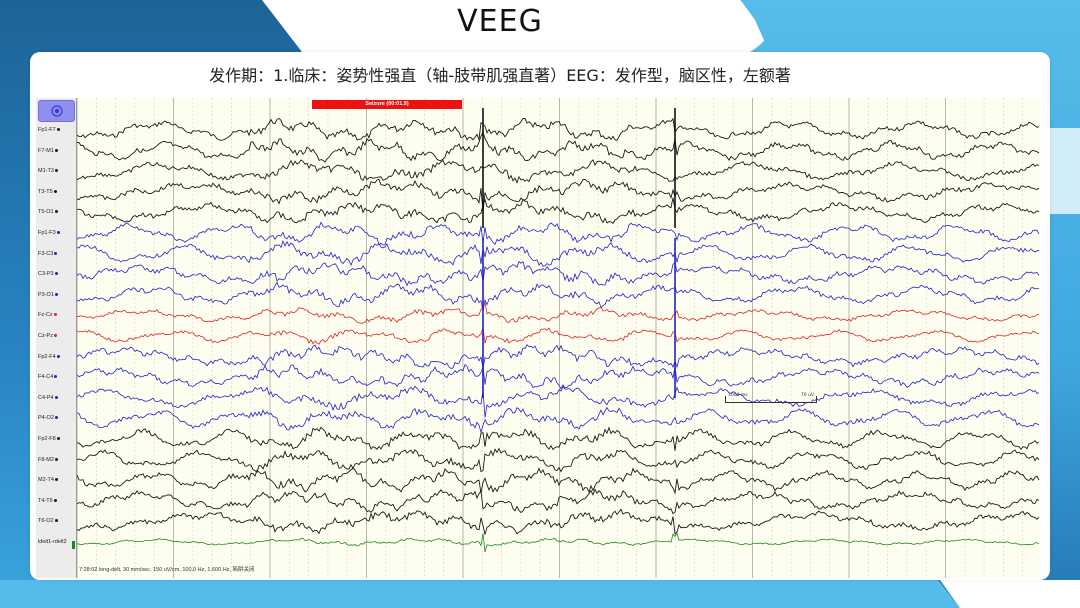 The image size is (1080, 608). I want to click on channel-label: ldelt1-rdelt2, so click(52, 542).